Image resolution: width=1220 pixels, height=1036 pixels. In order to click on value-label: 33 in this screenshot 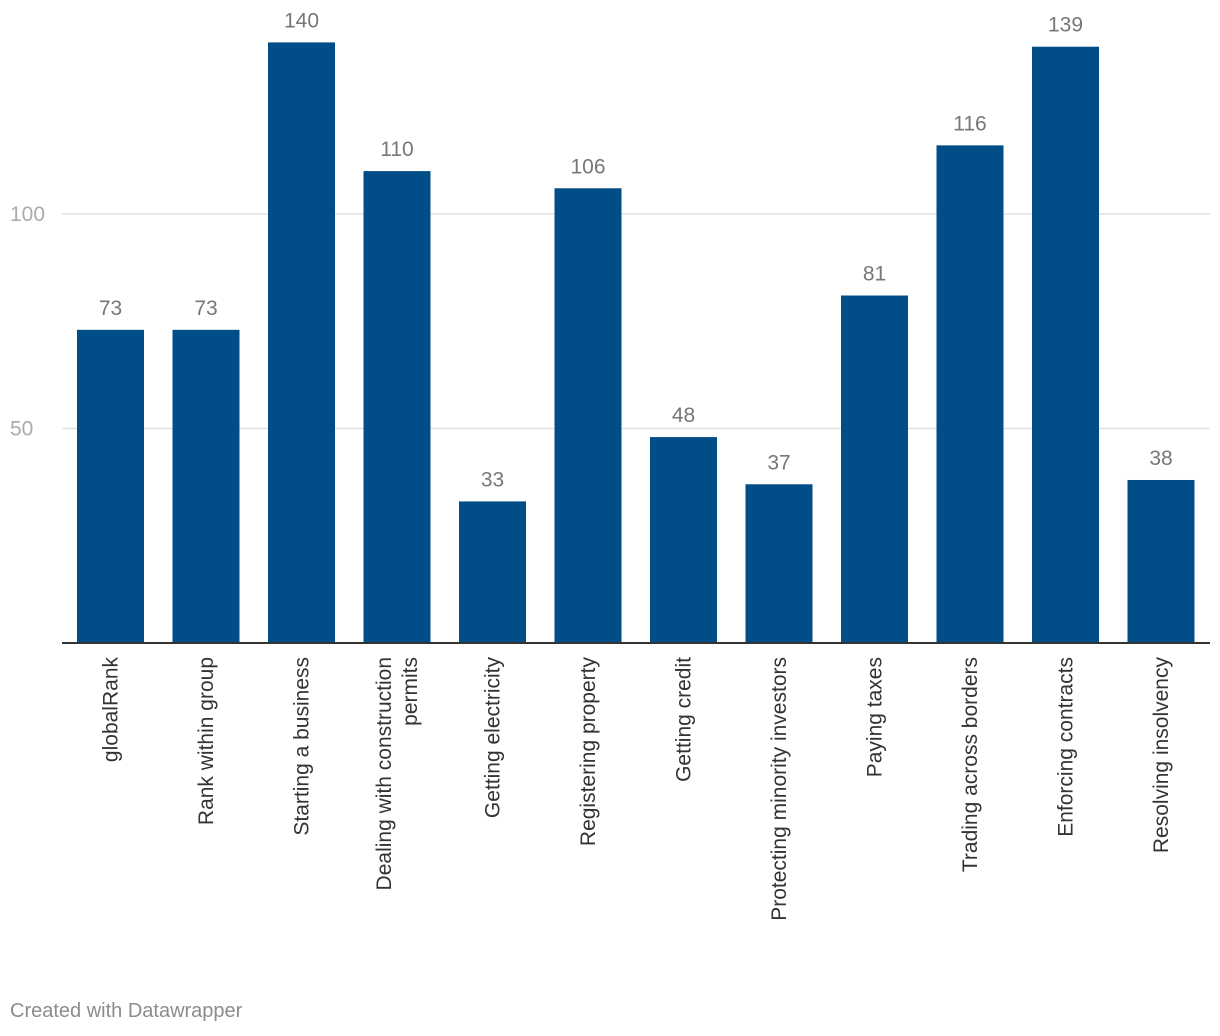, I will do `click(492, 479)`.